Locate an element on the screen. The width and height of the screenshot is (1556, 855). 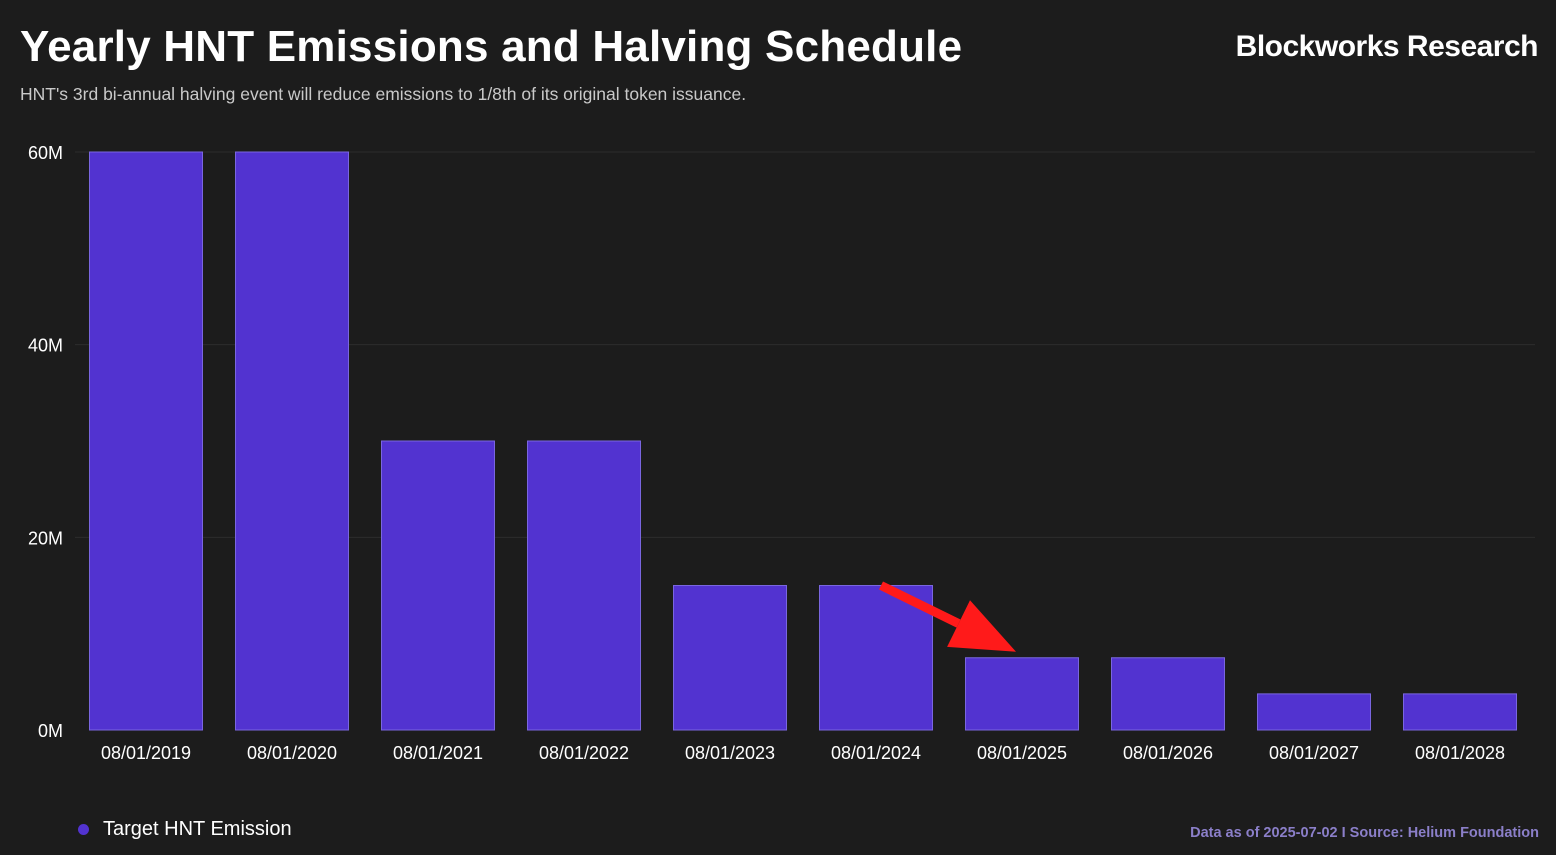
legend-label: Target HNT Emission is located at coordinates (197, 829).